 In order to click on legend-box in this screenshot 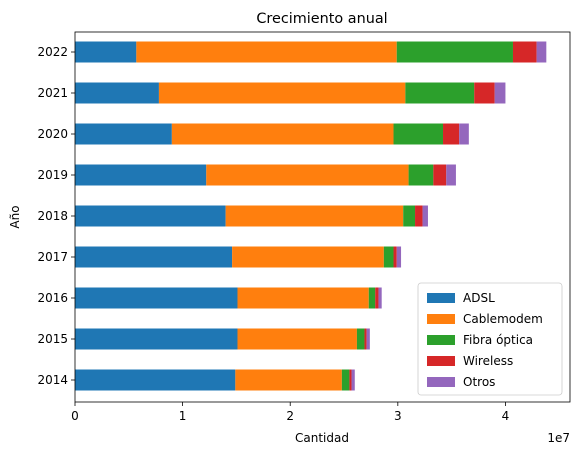, I will do `click(490, 339)`.